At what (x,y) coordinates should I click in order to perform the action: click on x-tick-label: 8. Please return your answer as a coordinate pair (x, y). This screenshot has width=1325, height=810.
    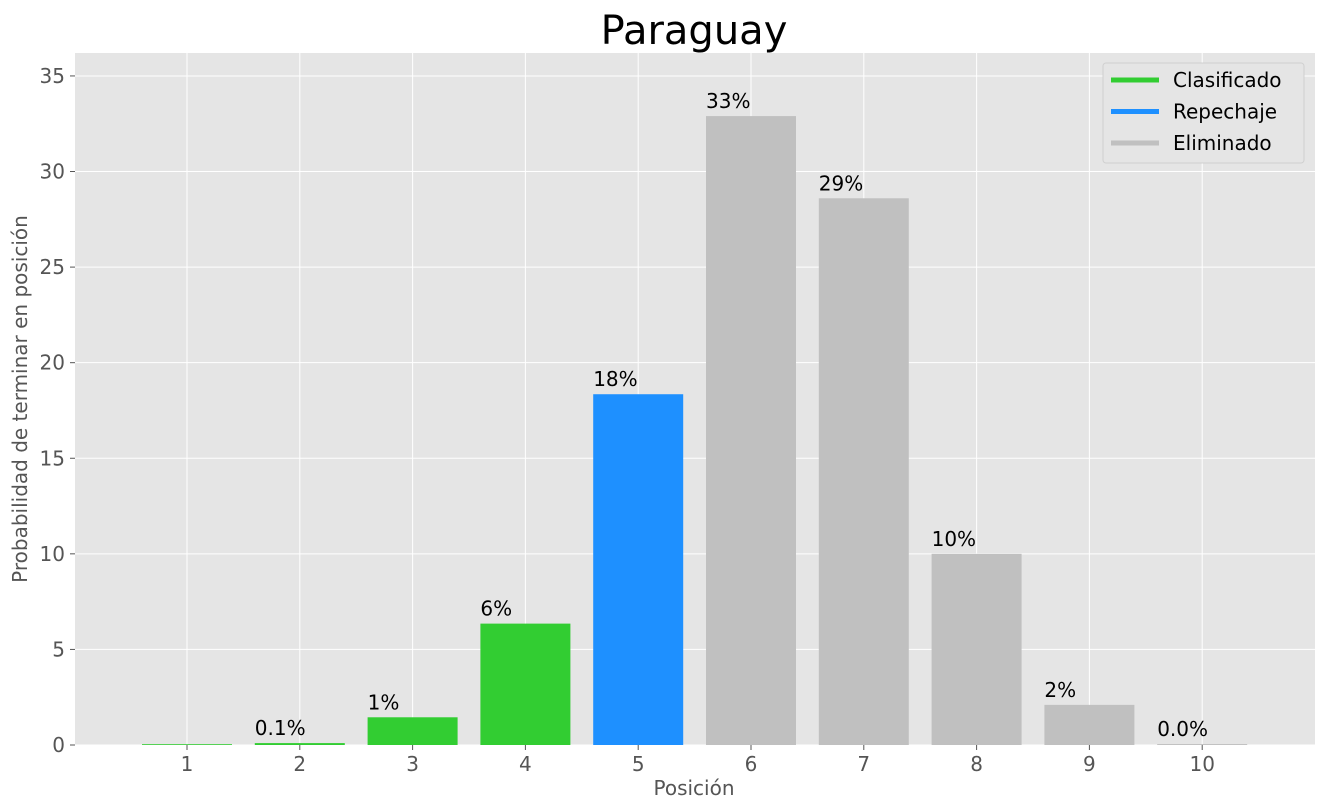
    Looking at the image, I should click on (976, 764).